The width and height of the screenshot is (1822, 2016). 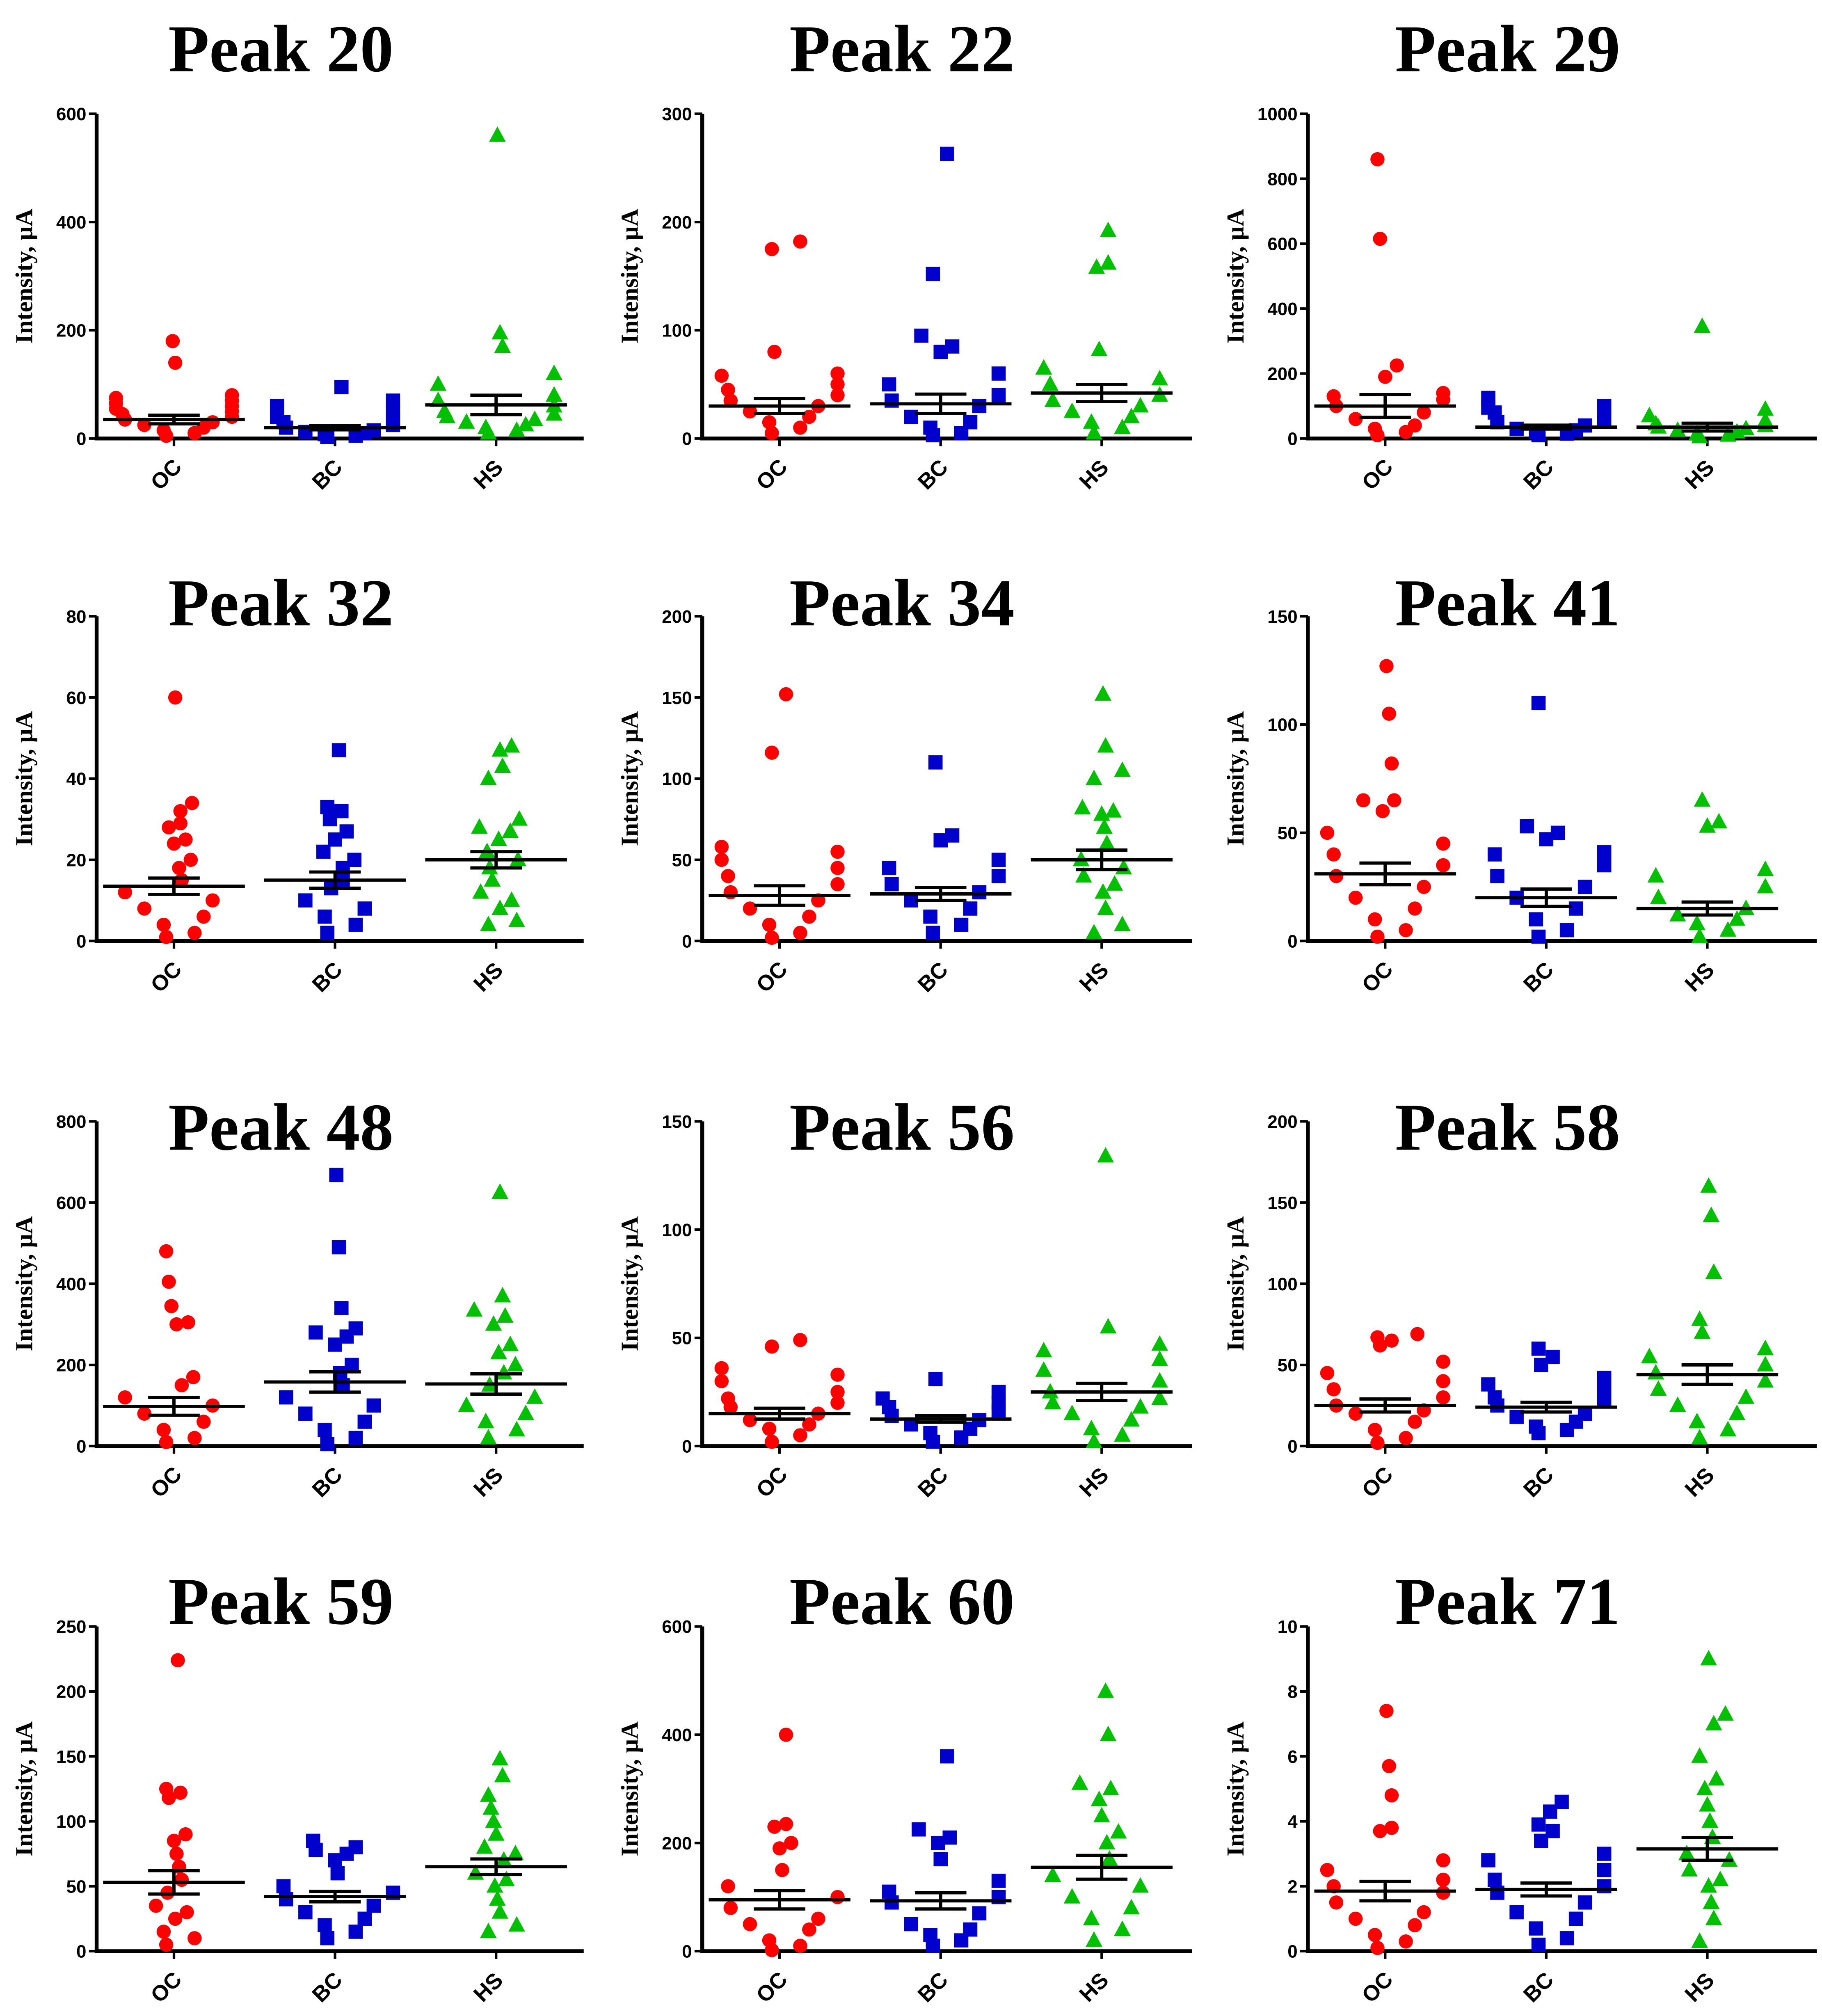 What do you see at coordinates (166, 475) in the screenshot?
I see `x-tick-label: OC` at bounding box center [166, 475].